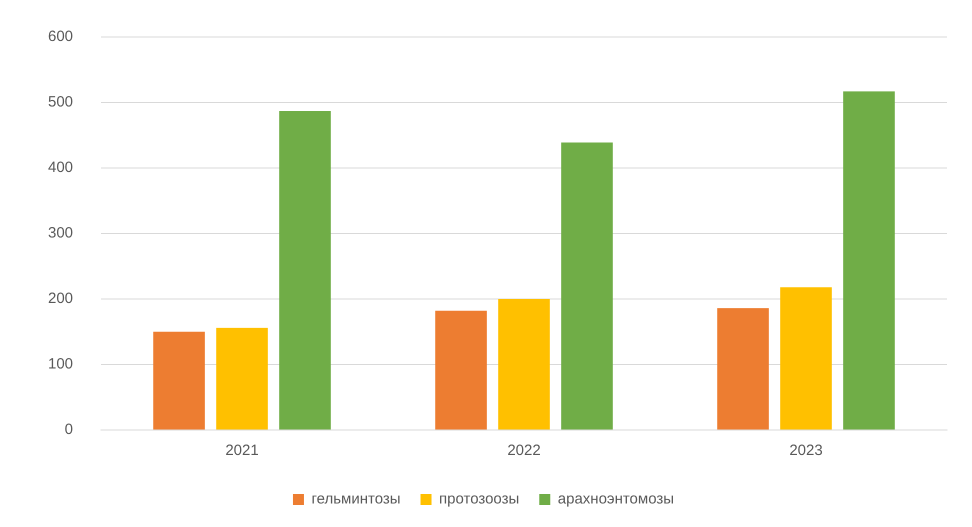 The width and height of the screenshot is (972, 527). Describe the element at coordinates (61, 364) in the screenshot. I see `y-tick-label: 100` at that location.